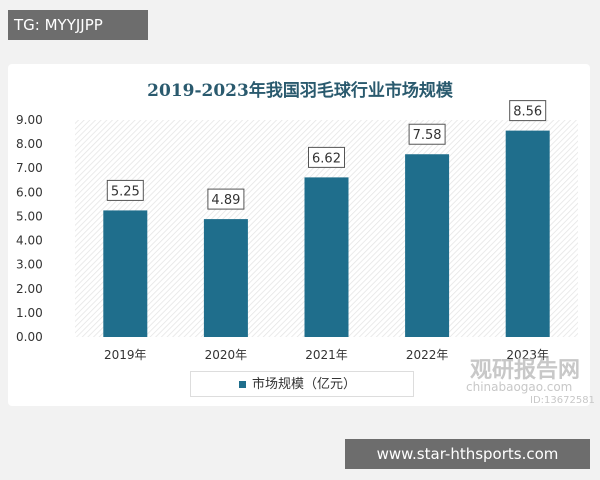  Describe the element at coordinates (226, 355) in the screenshot. I see `x-tick-label: 2020年` at that location.